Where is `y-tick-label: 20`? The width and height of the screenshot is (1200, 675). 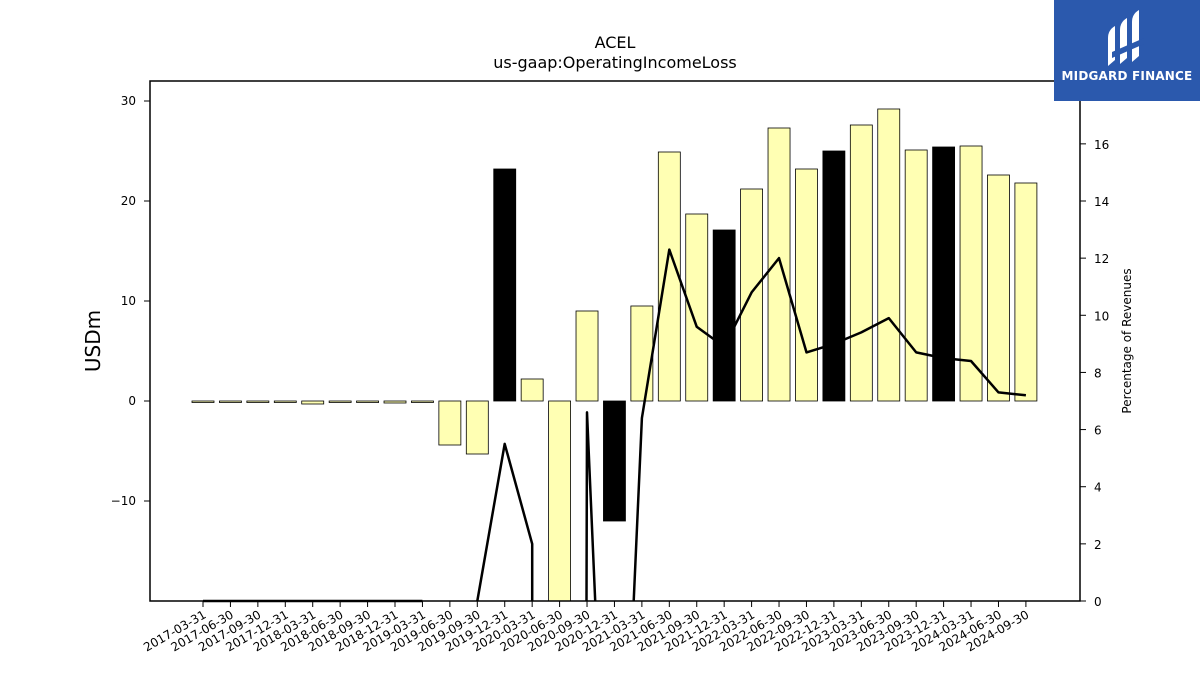 y-tick-label: 20 is located at coordinates (128, 201).